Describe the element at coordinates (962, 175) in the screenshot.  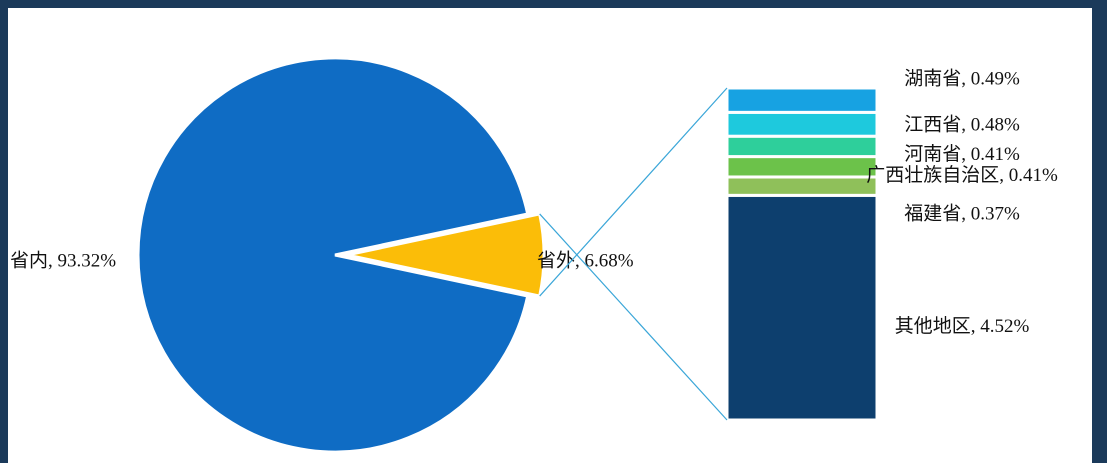
I see `data-label: 广西壮族自治区, 0.41%` at that location.